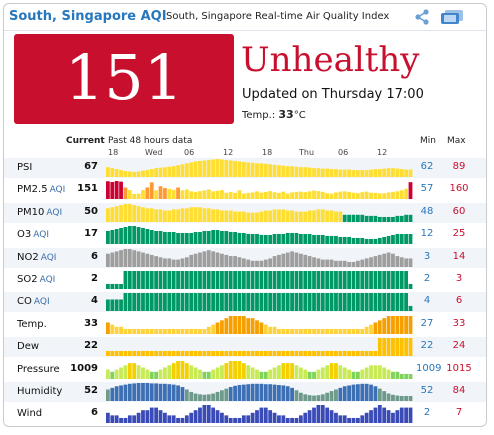 The height and width of the screenshot is (435, 494). I want to click on tablet-icon, so click(452, 17).